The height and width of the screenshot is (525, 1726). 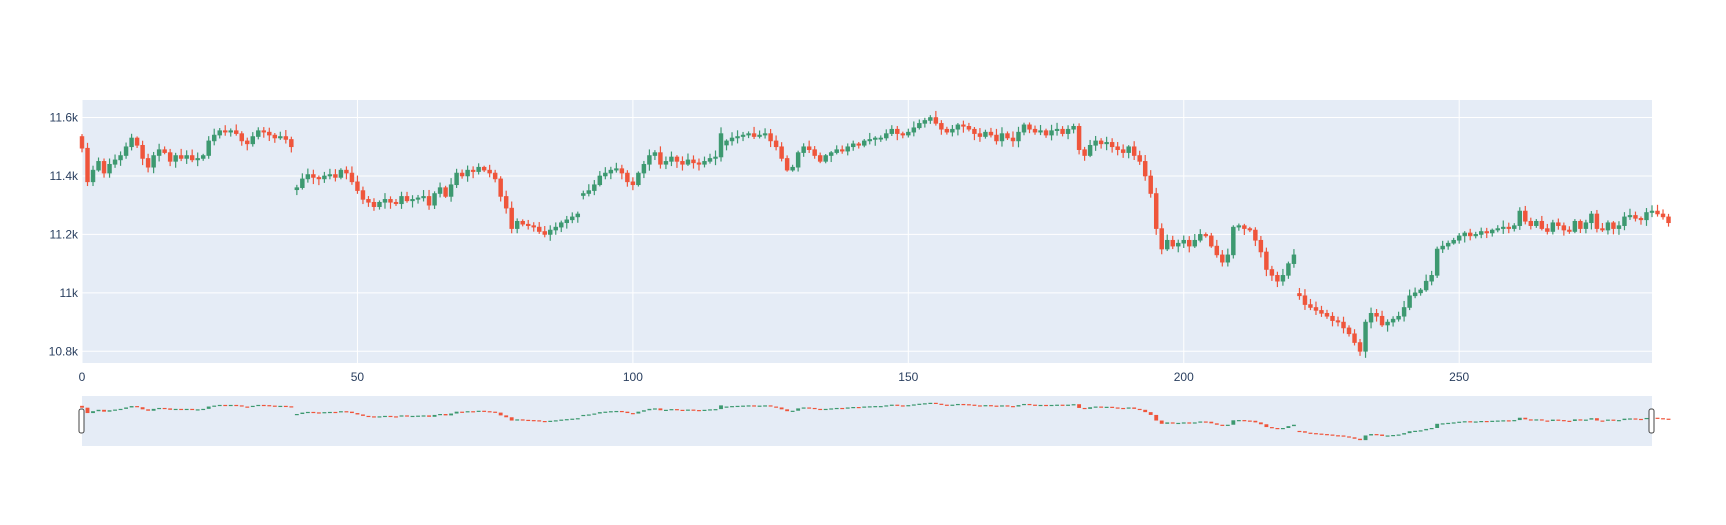 I want to click on range-slider-background, so click(x=867, y=421).